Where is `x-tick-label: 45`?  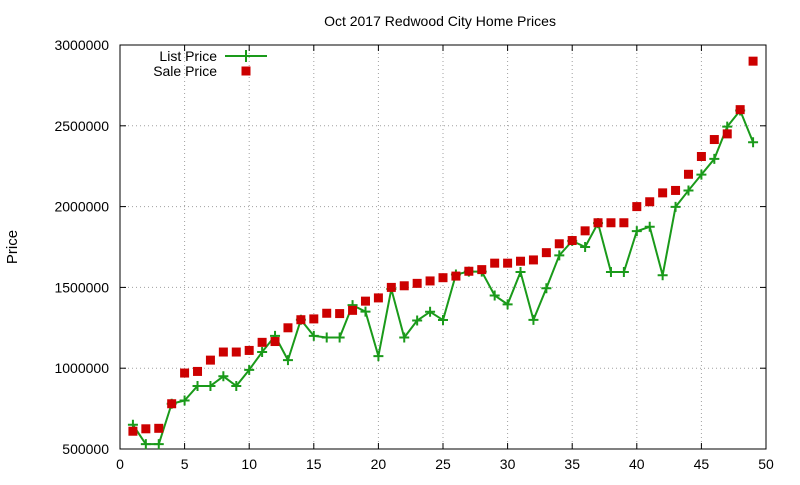
x-tick-label: 45 is located at coordinates (702, 464).